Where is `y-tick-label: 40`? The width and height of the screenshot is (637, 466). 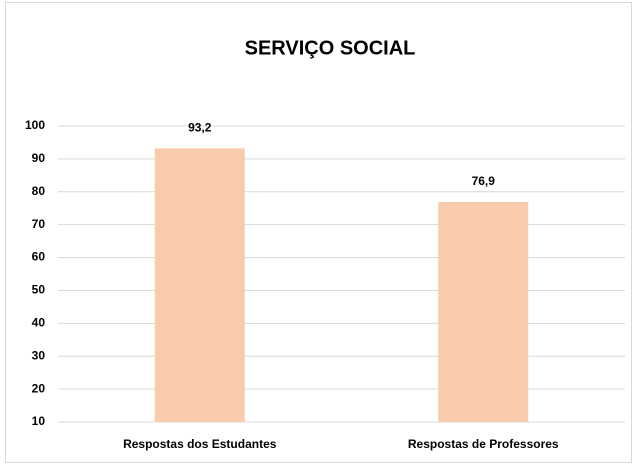
y-tick-label: 40 is located at coordinates (39, 323).